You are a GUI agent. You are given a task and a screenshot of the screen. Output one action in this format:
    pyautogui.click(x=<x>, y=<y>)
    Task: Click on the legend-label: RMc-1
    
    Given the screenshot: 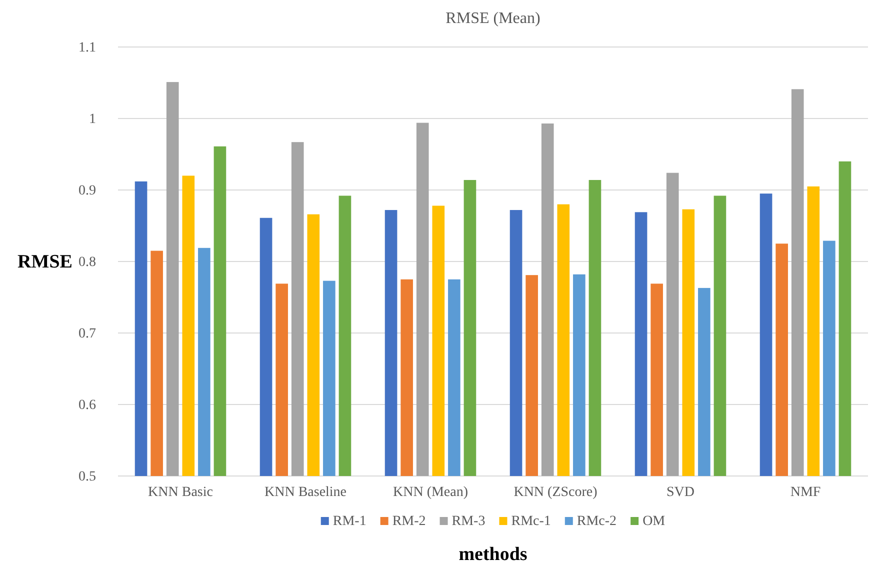 What is the action you would take?
    pyautogui.click(x=531, y=521)
    